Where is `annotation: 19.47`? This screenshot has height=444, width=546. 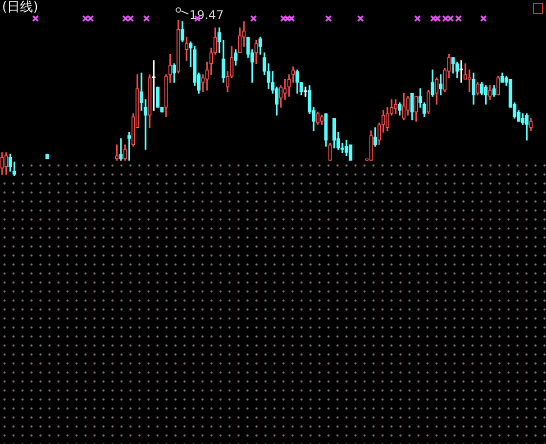 annotation: 19.47 is located at coordinates (206, 15).